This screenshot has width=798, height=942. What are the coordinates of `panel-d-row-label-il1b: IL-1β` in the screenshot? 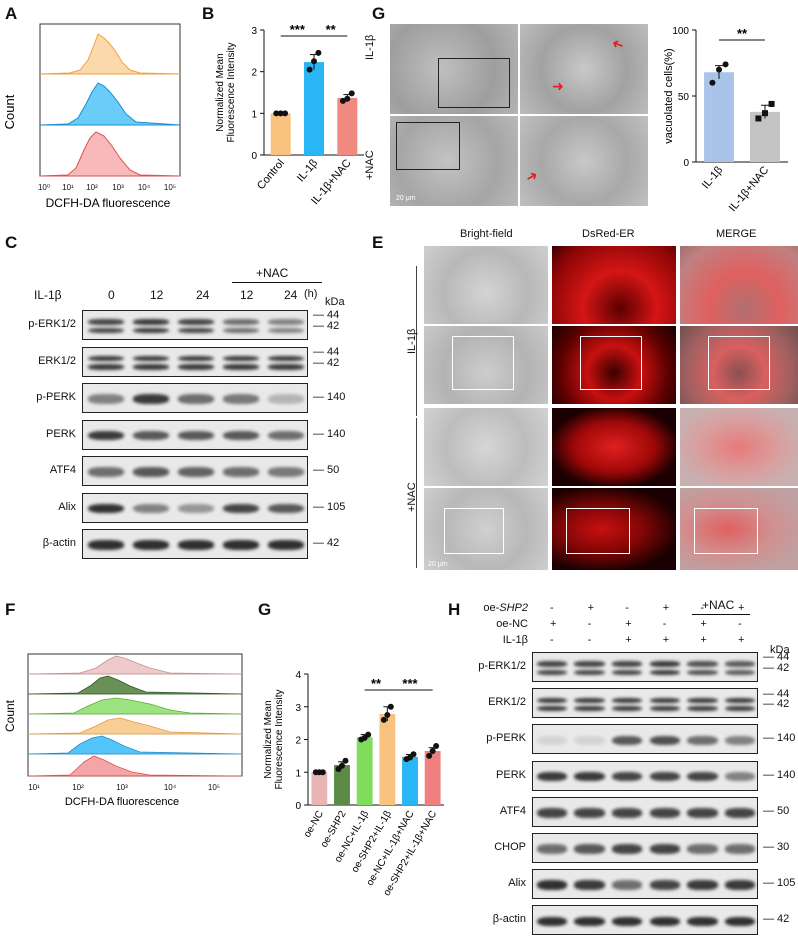 It's located at (370, 47).